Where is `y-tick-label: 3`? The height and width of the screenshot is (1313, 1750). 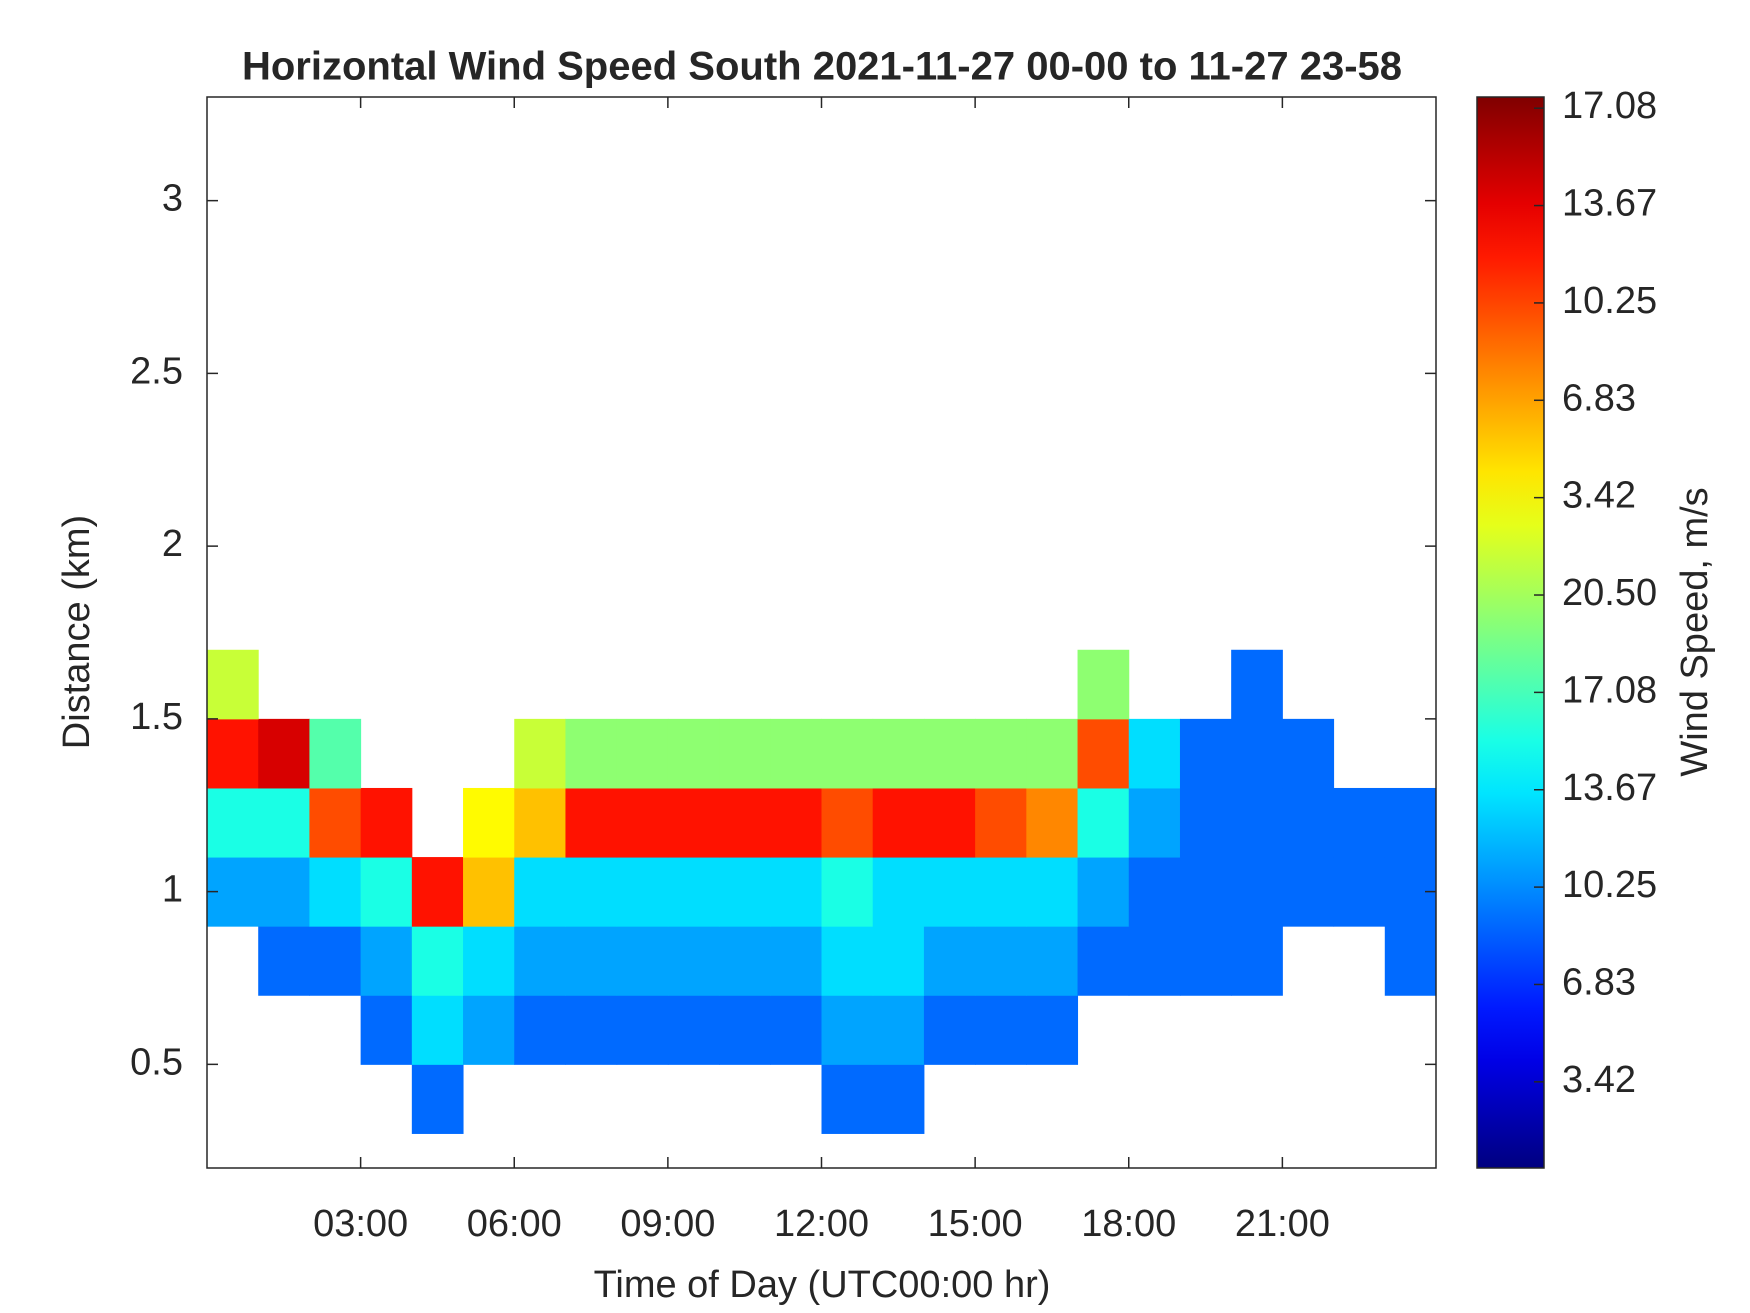 y-tick-label: 3 is located at coordinates (172, 199).